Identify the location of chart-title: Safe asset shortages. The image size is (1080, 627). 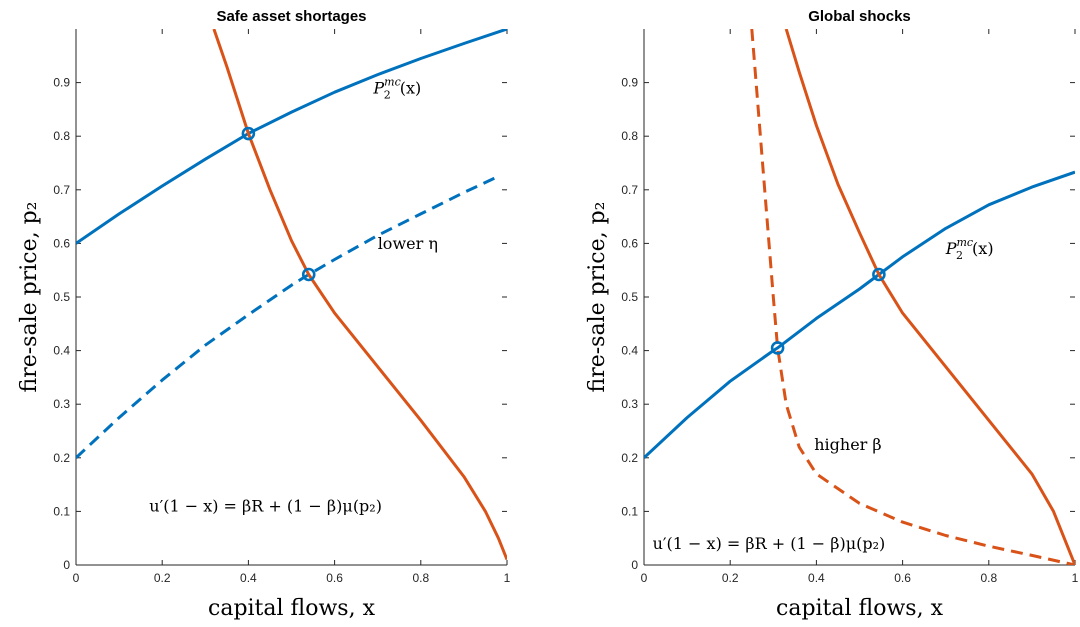
(291, 16).